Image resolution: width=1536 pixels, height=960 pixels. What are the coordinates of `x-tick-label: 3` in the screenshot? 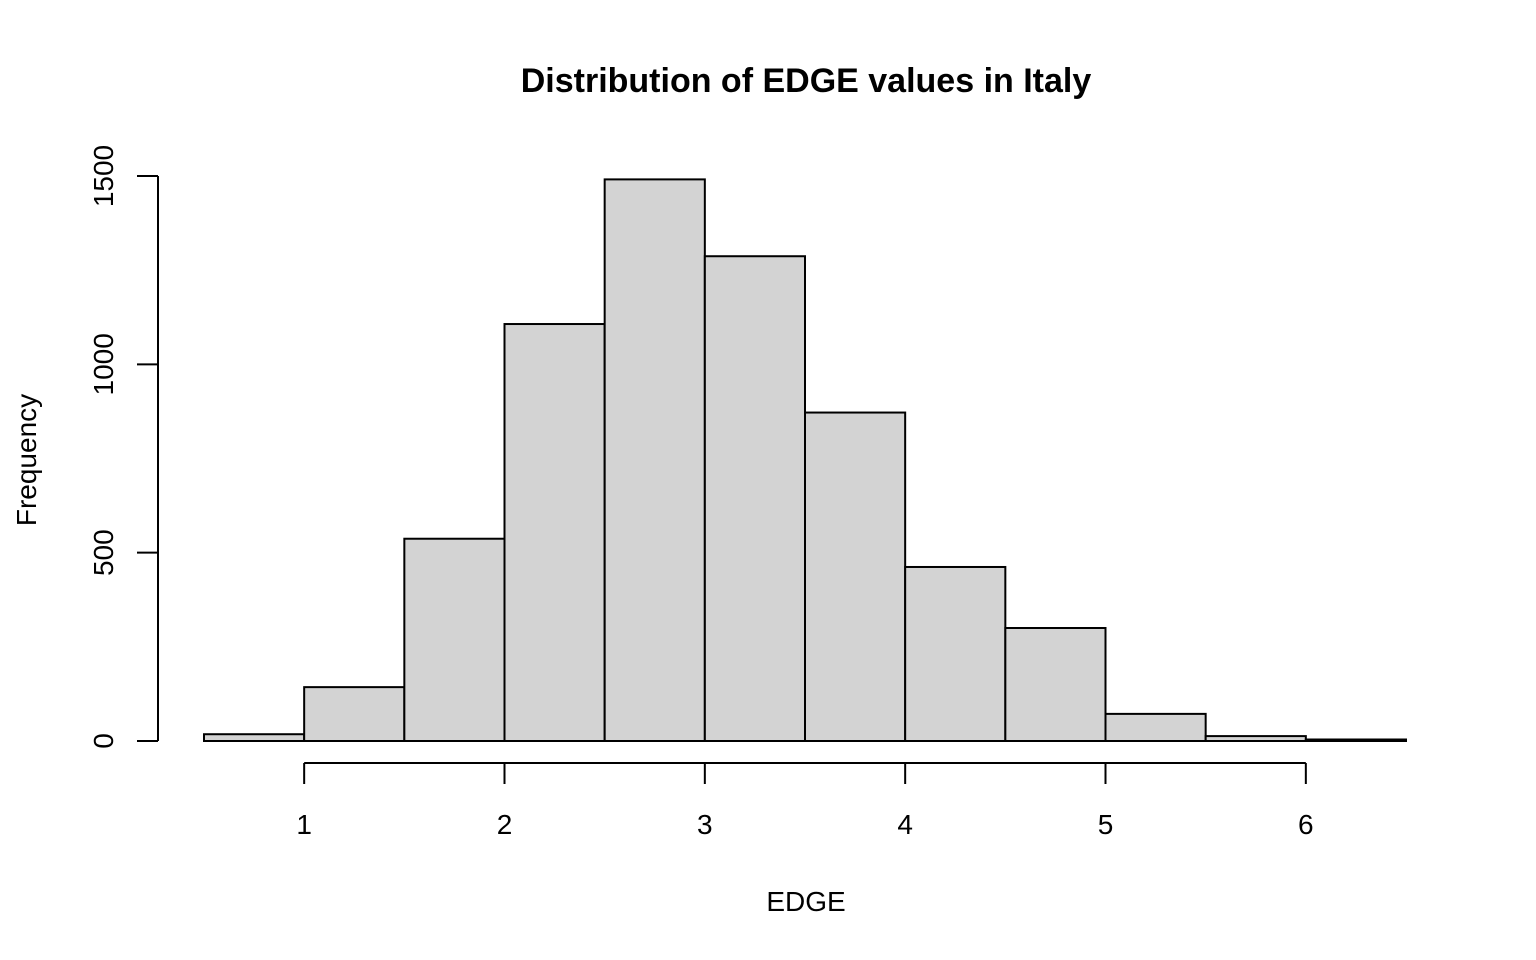 It's located at (705, 824).